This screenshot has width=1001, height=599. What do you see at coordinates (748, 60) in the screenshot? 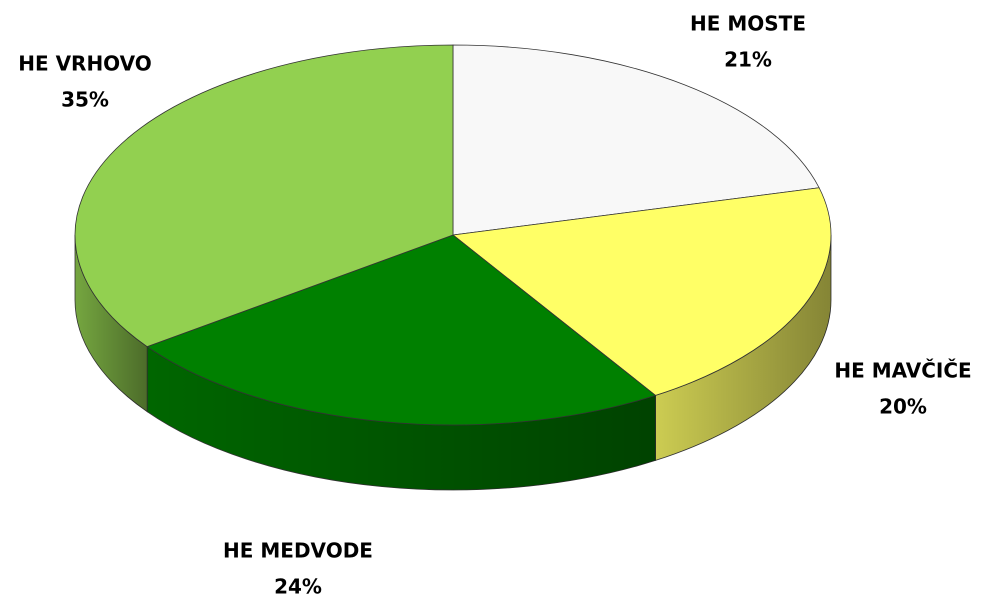
I see `slice-value-label: 21%` at bounding box center [748, 60].